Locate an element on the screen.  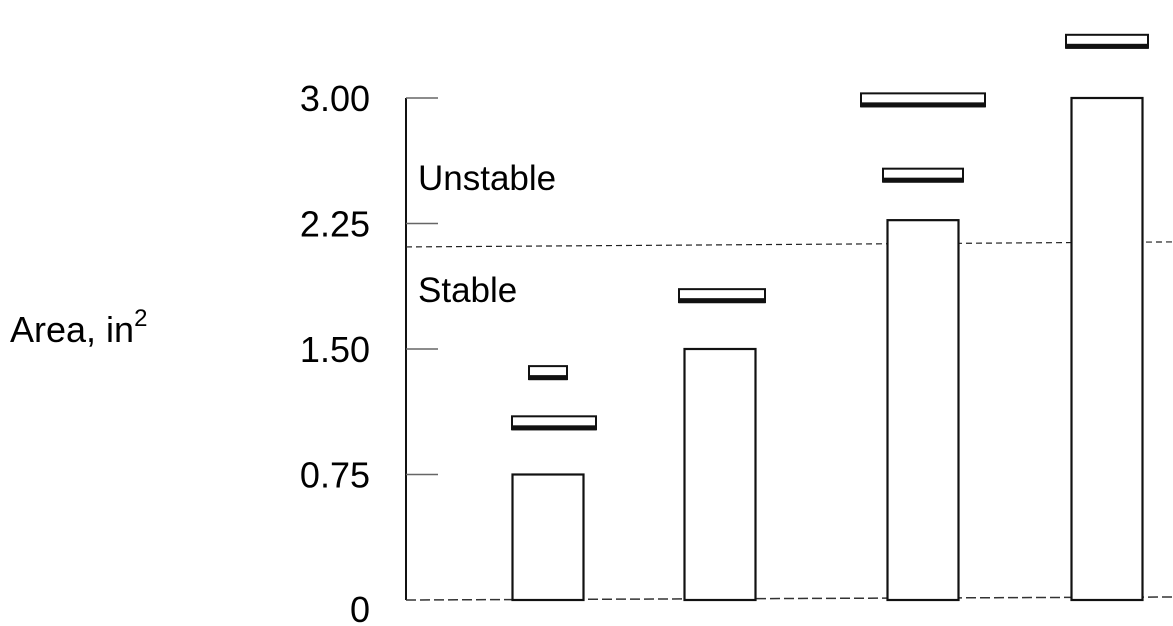
y-tick-label: 0.75 is located at coordinates (335, 475).